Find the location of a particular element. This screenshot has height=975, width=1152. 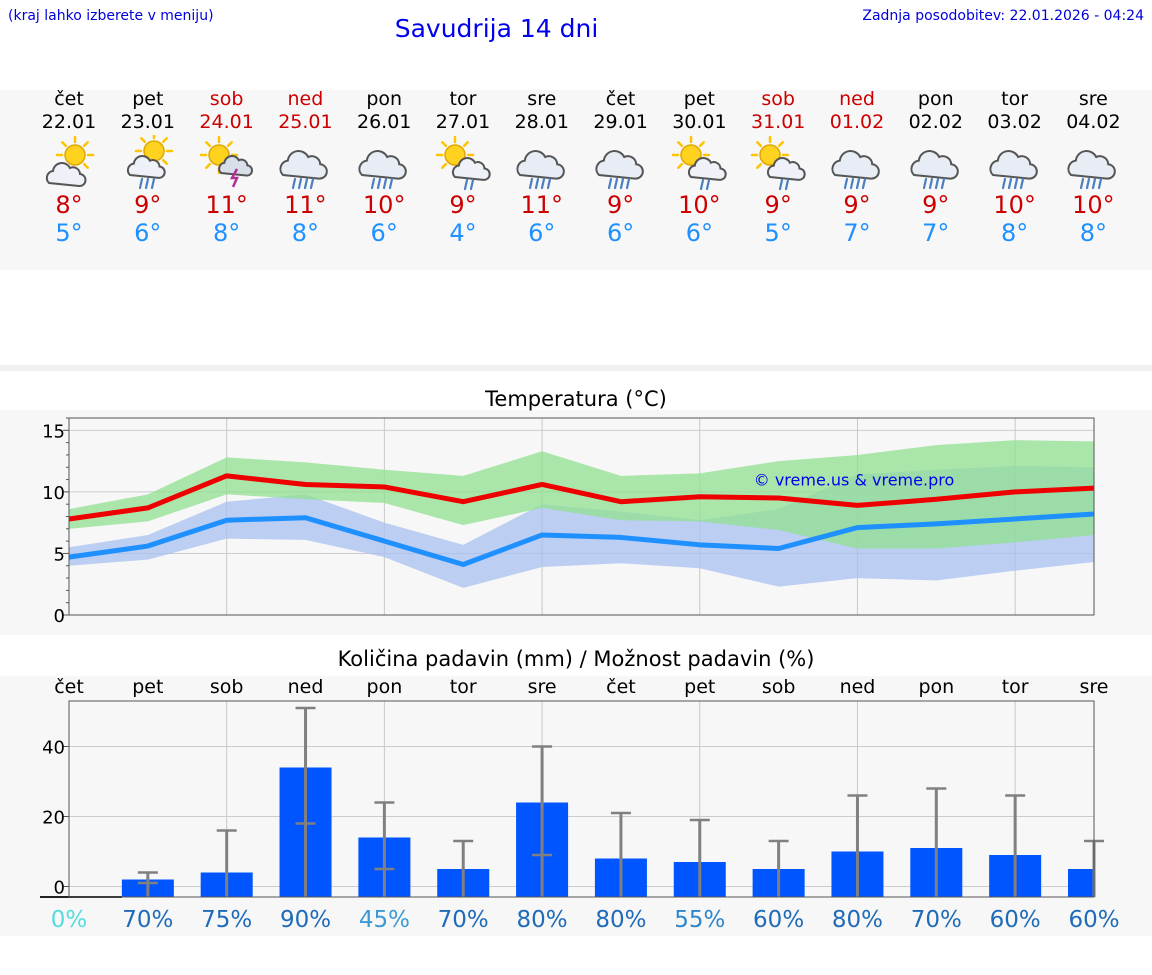

precip-bar is located at coordinates (1081, 883).